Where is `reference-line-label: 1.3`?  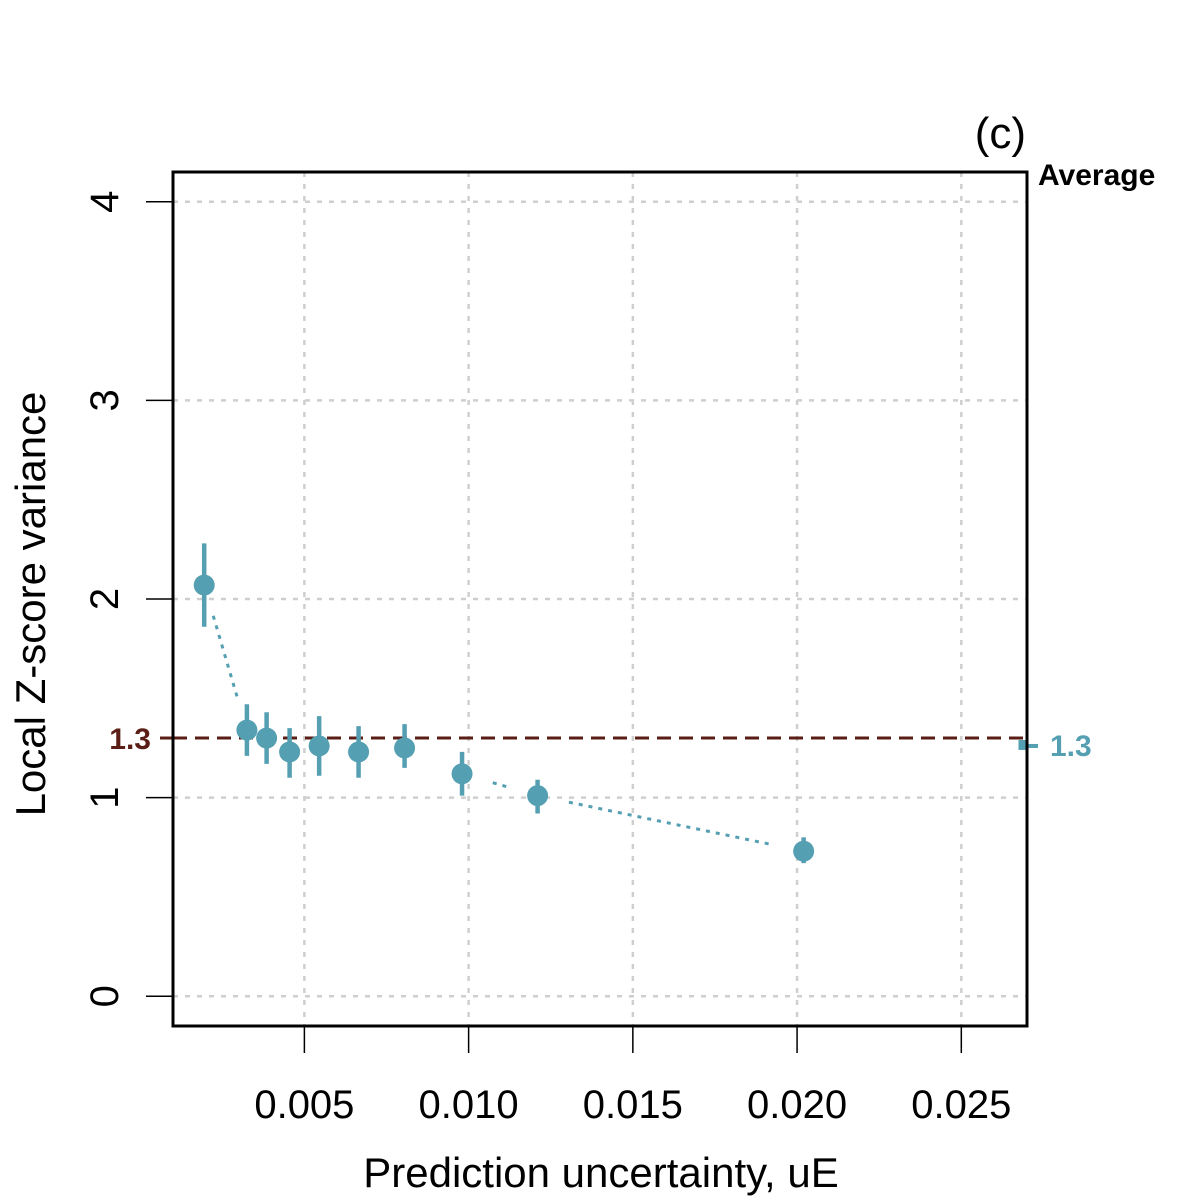 reference-line-label: 1.3 is located at coordinates (130, 739).